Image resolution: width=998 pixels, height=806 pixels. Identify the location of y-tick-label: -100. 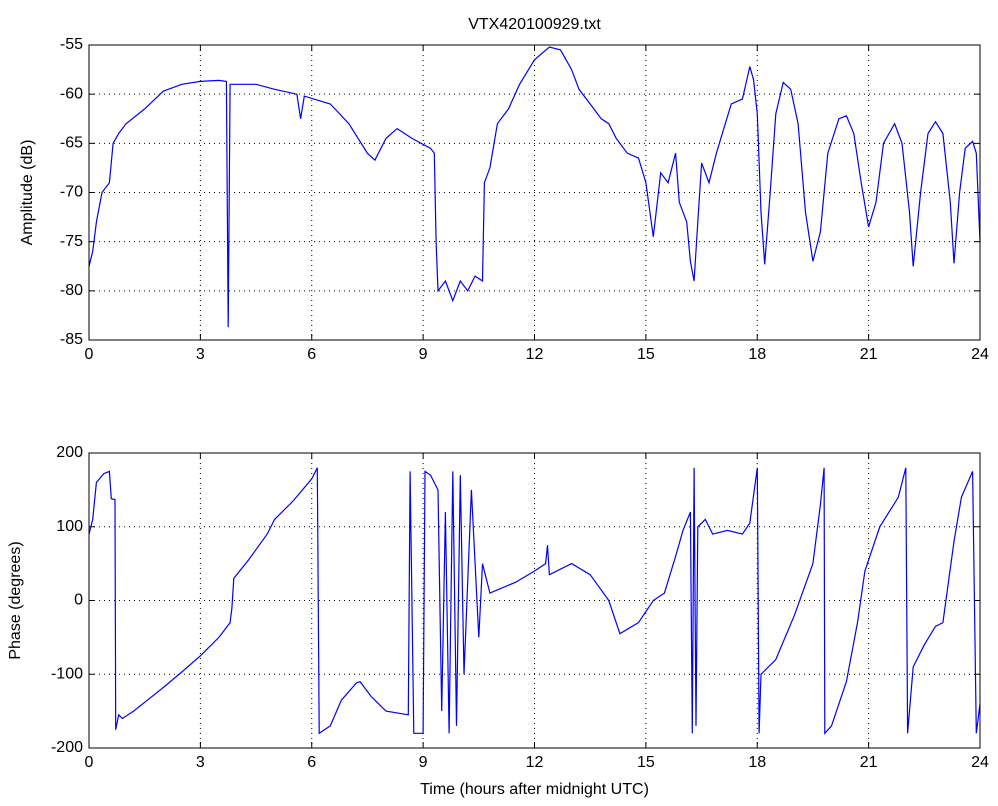
(67, 673).